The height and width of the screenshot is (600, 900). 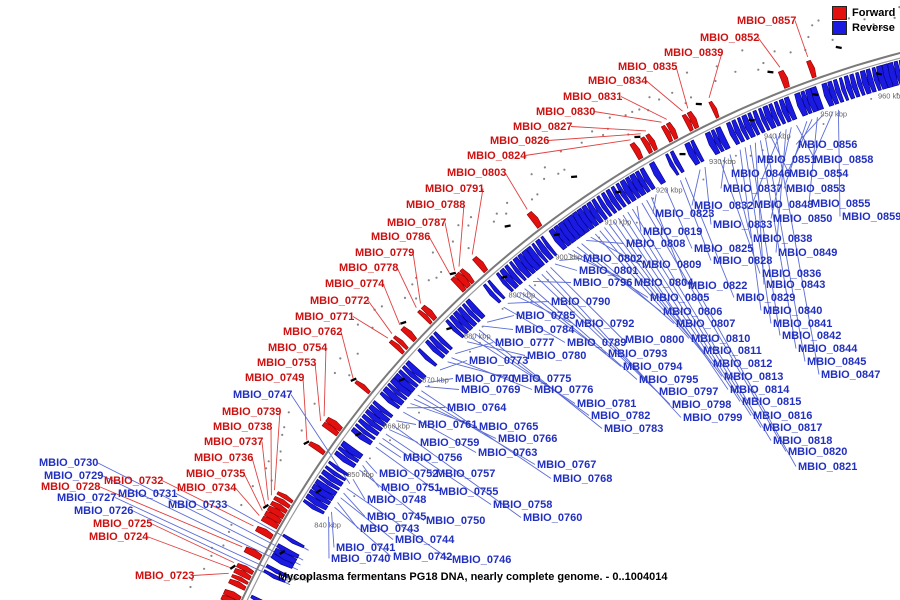 What do you see at coordinates (422, 557) in the screenshot?
I see `gene-label: MBIO_0742` at bounding box center [422, 557].